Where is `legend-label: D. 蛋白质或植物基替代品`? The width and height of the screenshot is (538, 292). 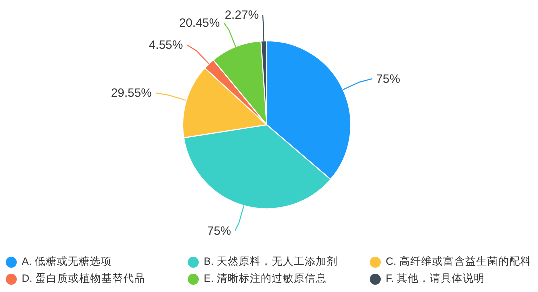
legend-label: D. 蛋白质或植物基替代品 is located at coordinates (84, 279).